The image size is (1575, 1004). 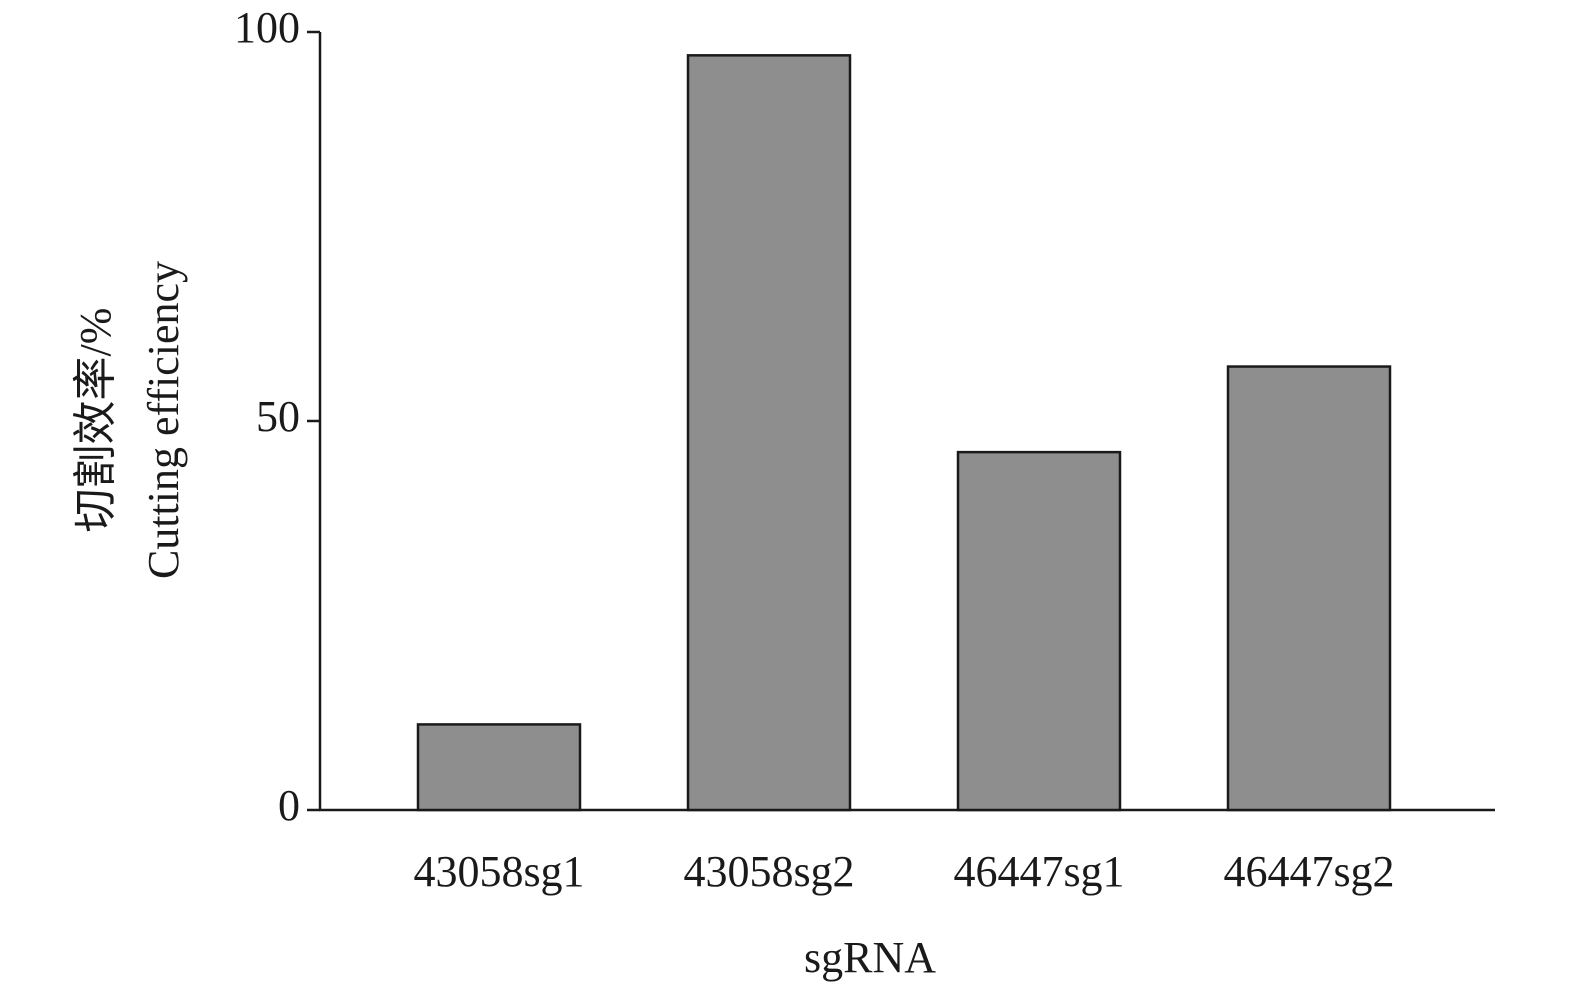 What do you see at coordinates (289, 805) in the screenshot?
I see `y-tick-label: 0` at bounding box center [289, 805].